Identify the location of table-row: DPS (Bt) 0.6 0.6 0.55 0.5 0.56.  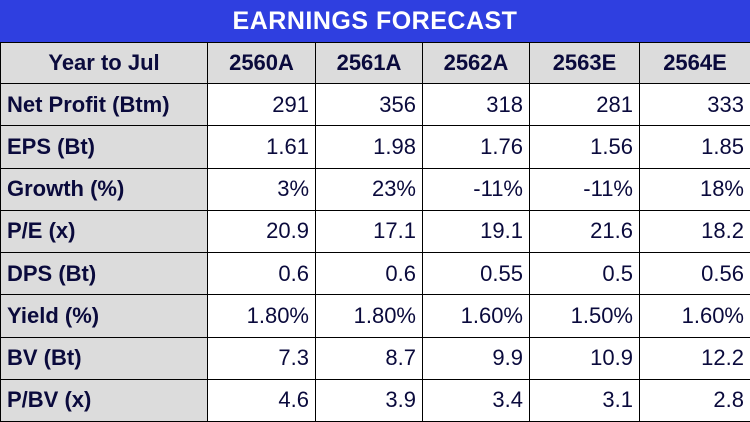
(375, 273).